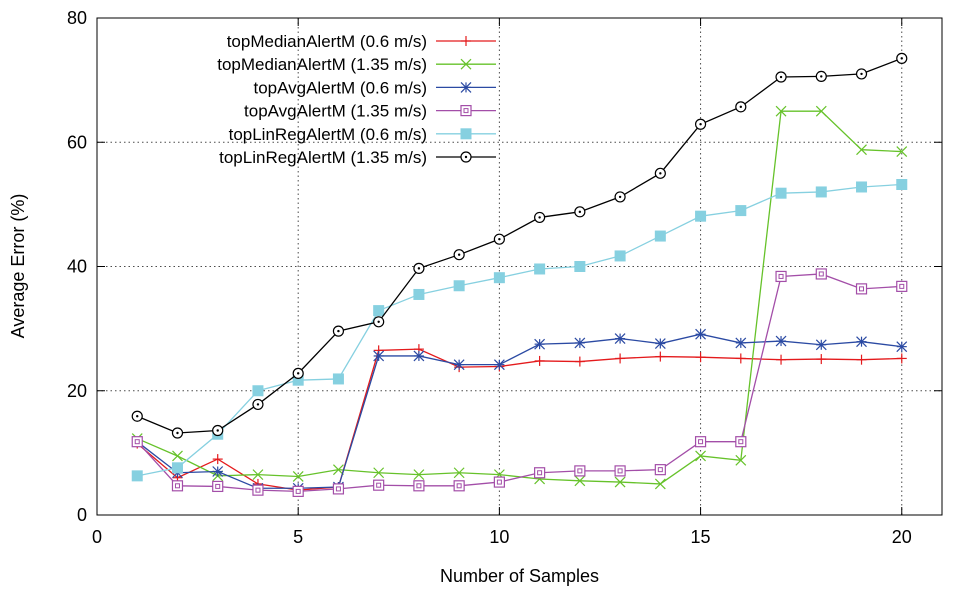  I want to click on legend-label: topMedianAlertM (1.35 m/s), so click(322, 64).